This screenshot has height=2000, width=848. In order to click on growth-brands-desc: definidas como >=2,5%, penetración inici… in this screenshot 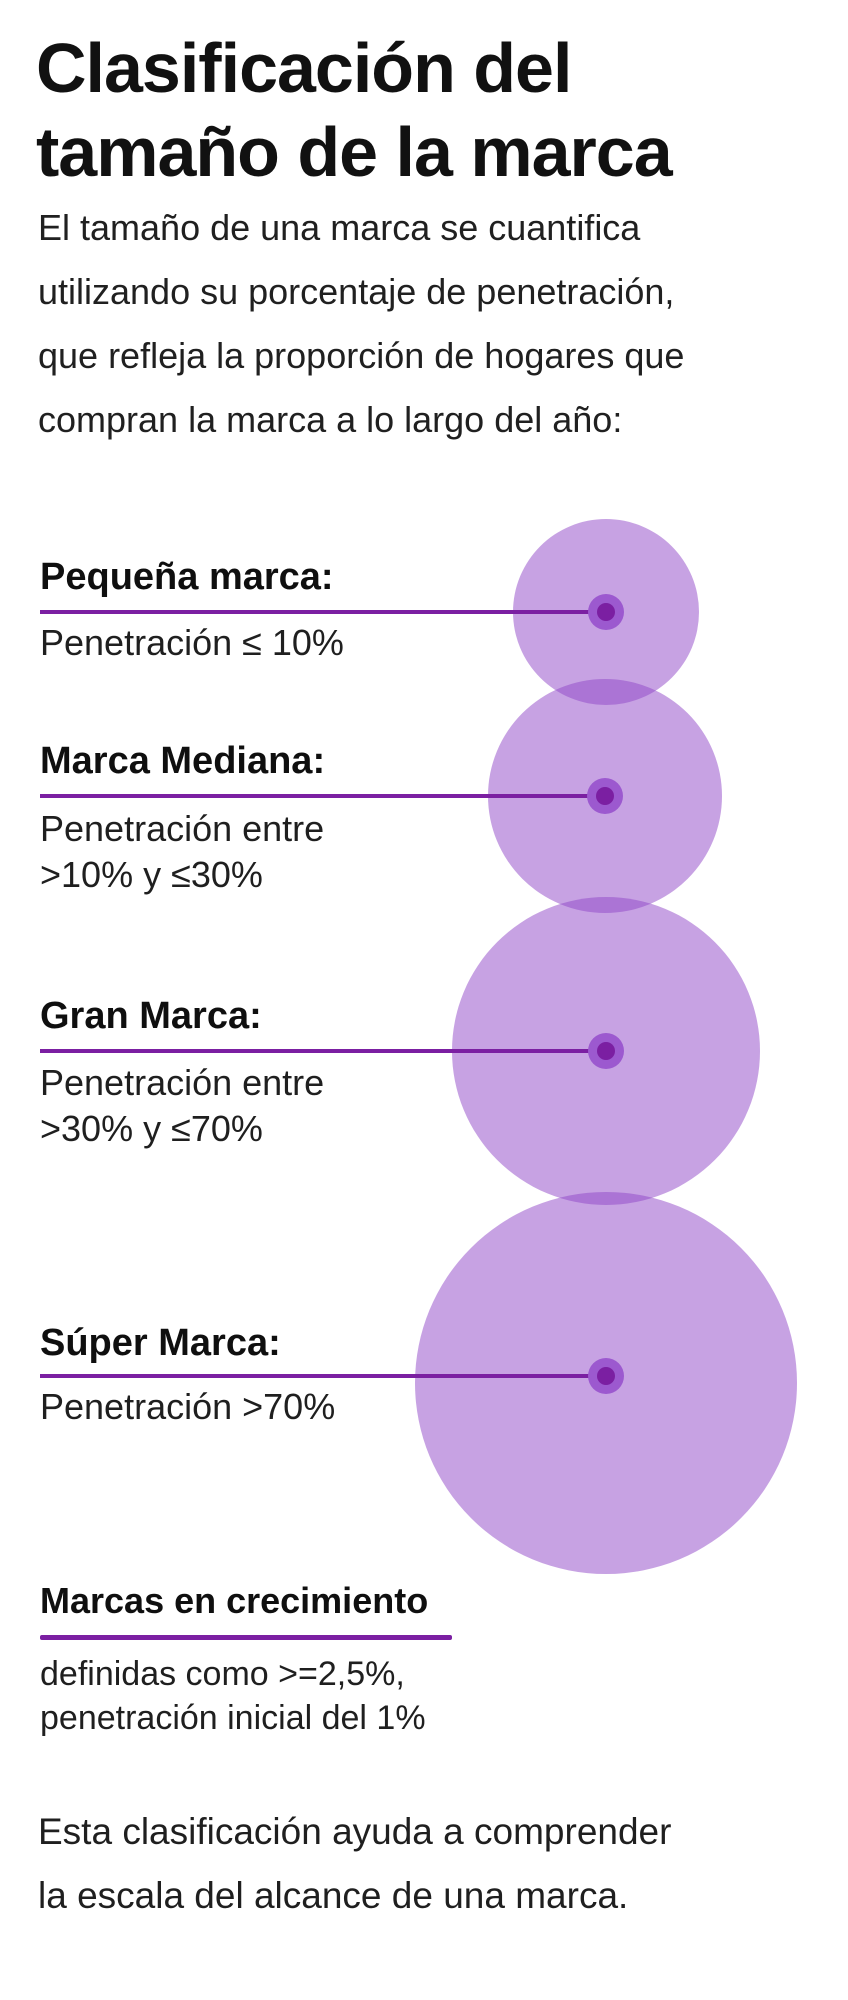, I will do `click(233, 1696)`.